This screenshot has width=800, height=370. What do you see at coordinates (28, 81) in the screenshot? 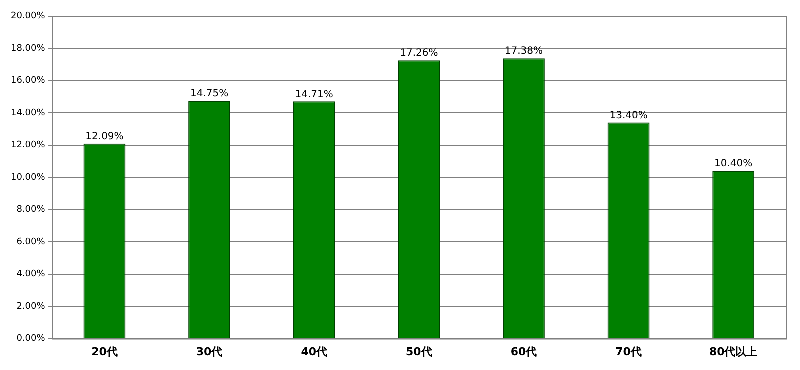
I see `y-tick-label: 16.00%` at bounding box center [28, 81].